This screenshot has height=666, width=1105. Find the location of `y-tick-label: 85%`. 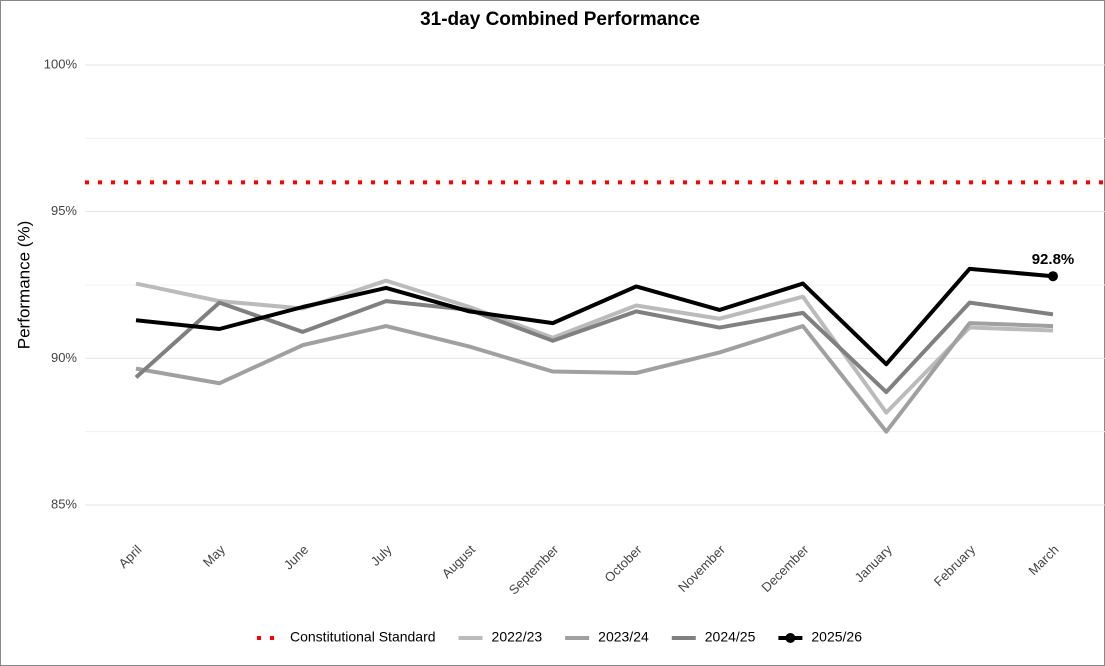

y-tick-label: 85% is located at coordinates (64, 503).